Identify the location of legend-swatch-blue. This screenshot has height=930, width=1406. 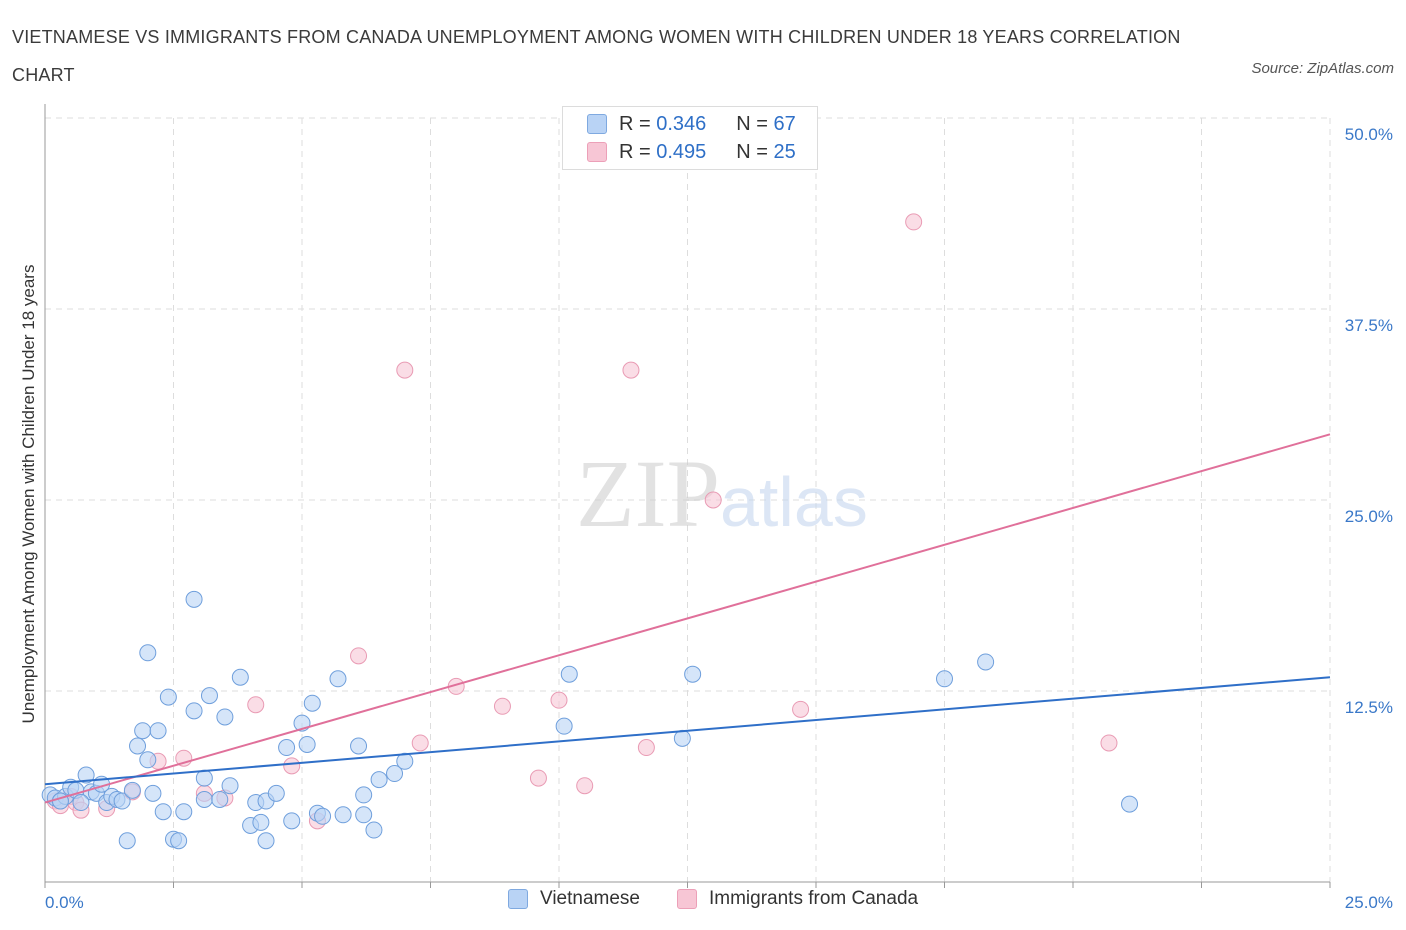
(597, 124).